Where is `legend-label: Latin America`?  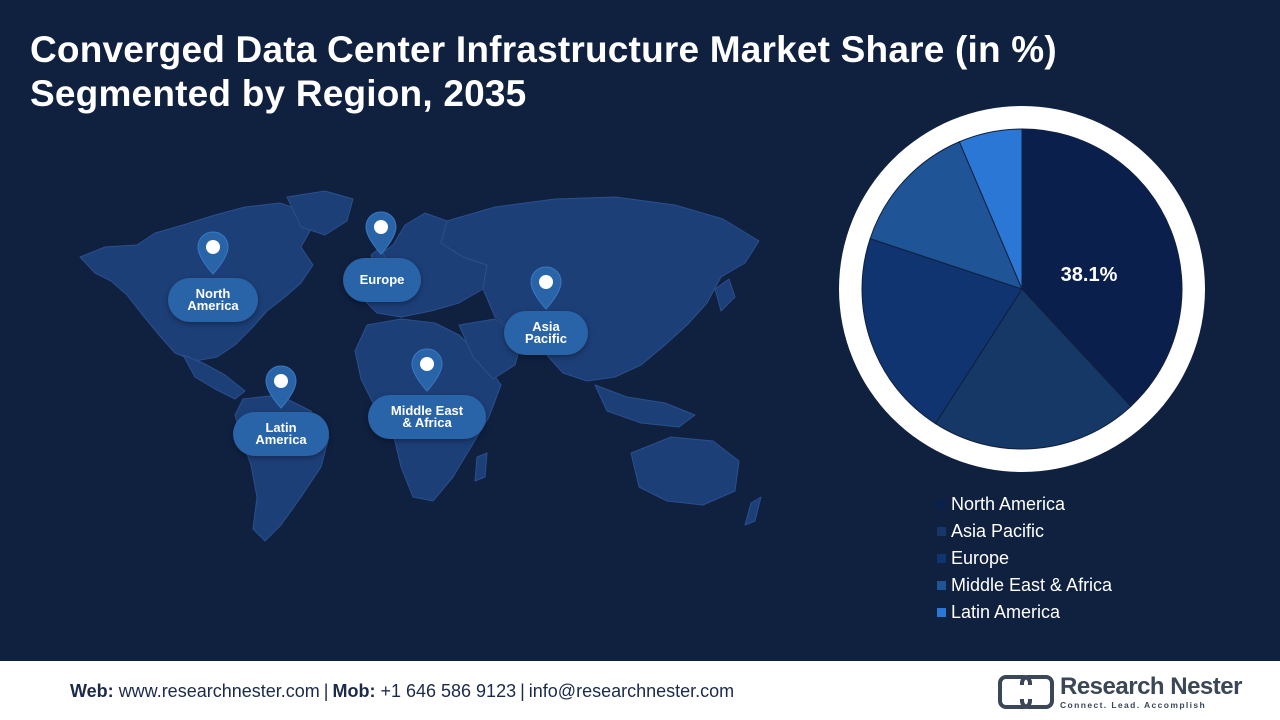
legend-label: Latin America is located at coordinates (1006, 612).